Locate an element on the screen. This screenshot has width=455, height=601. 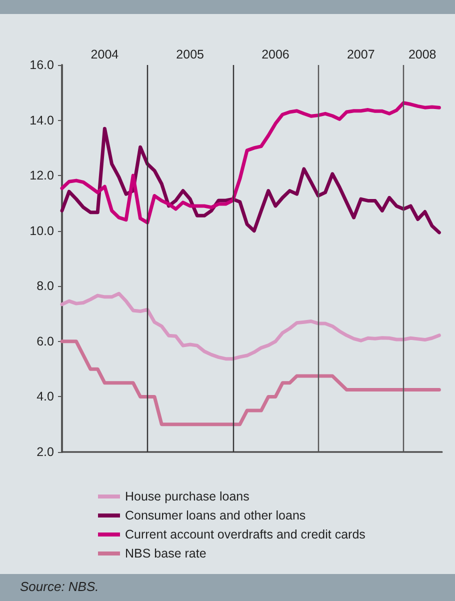
x-tick-label: 2007 is located at coordinates (360, 55).